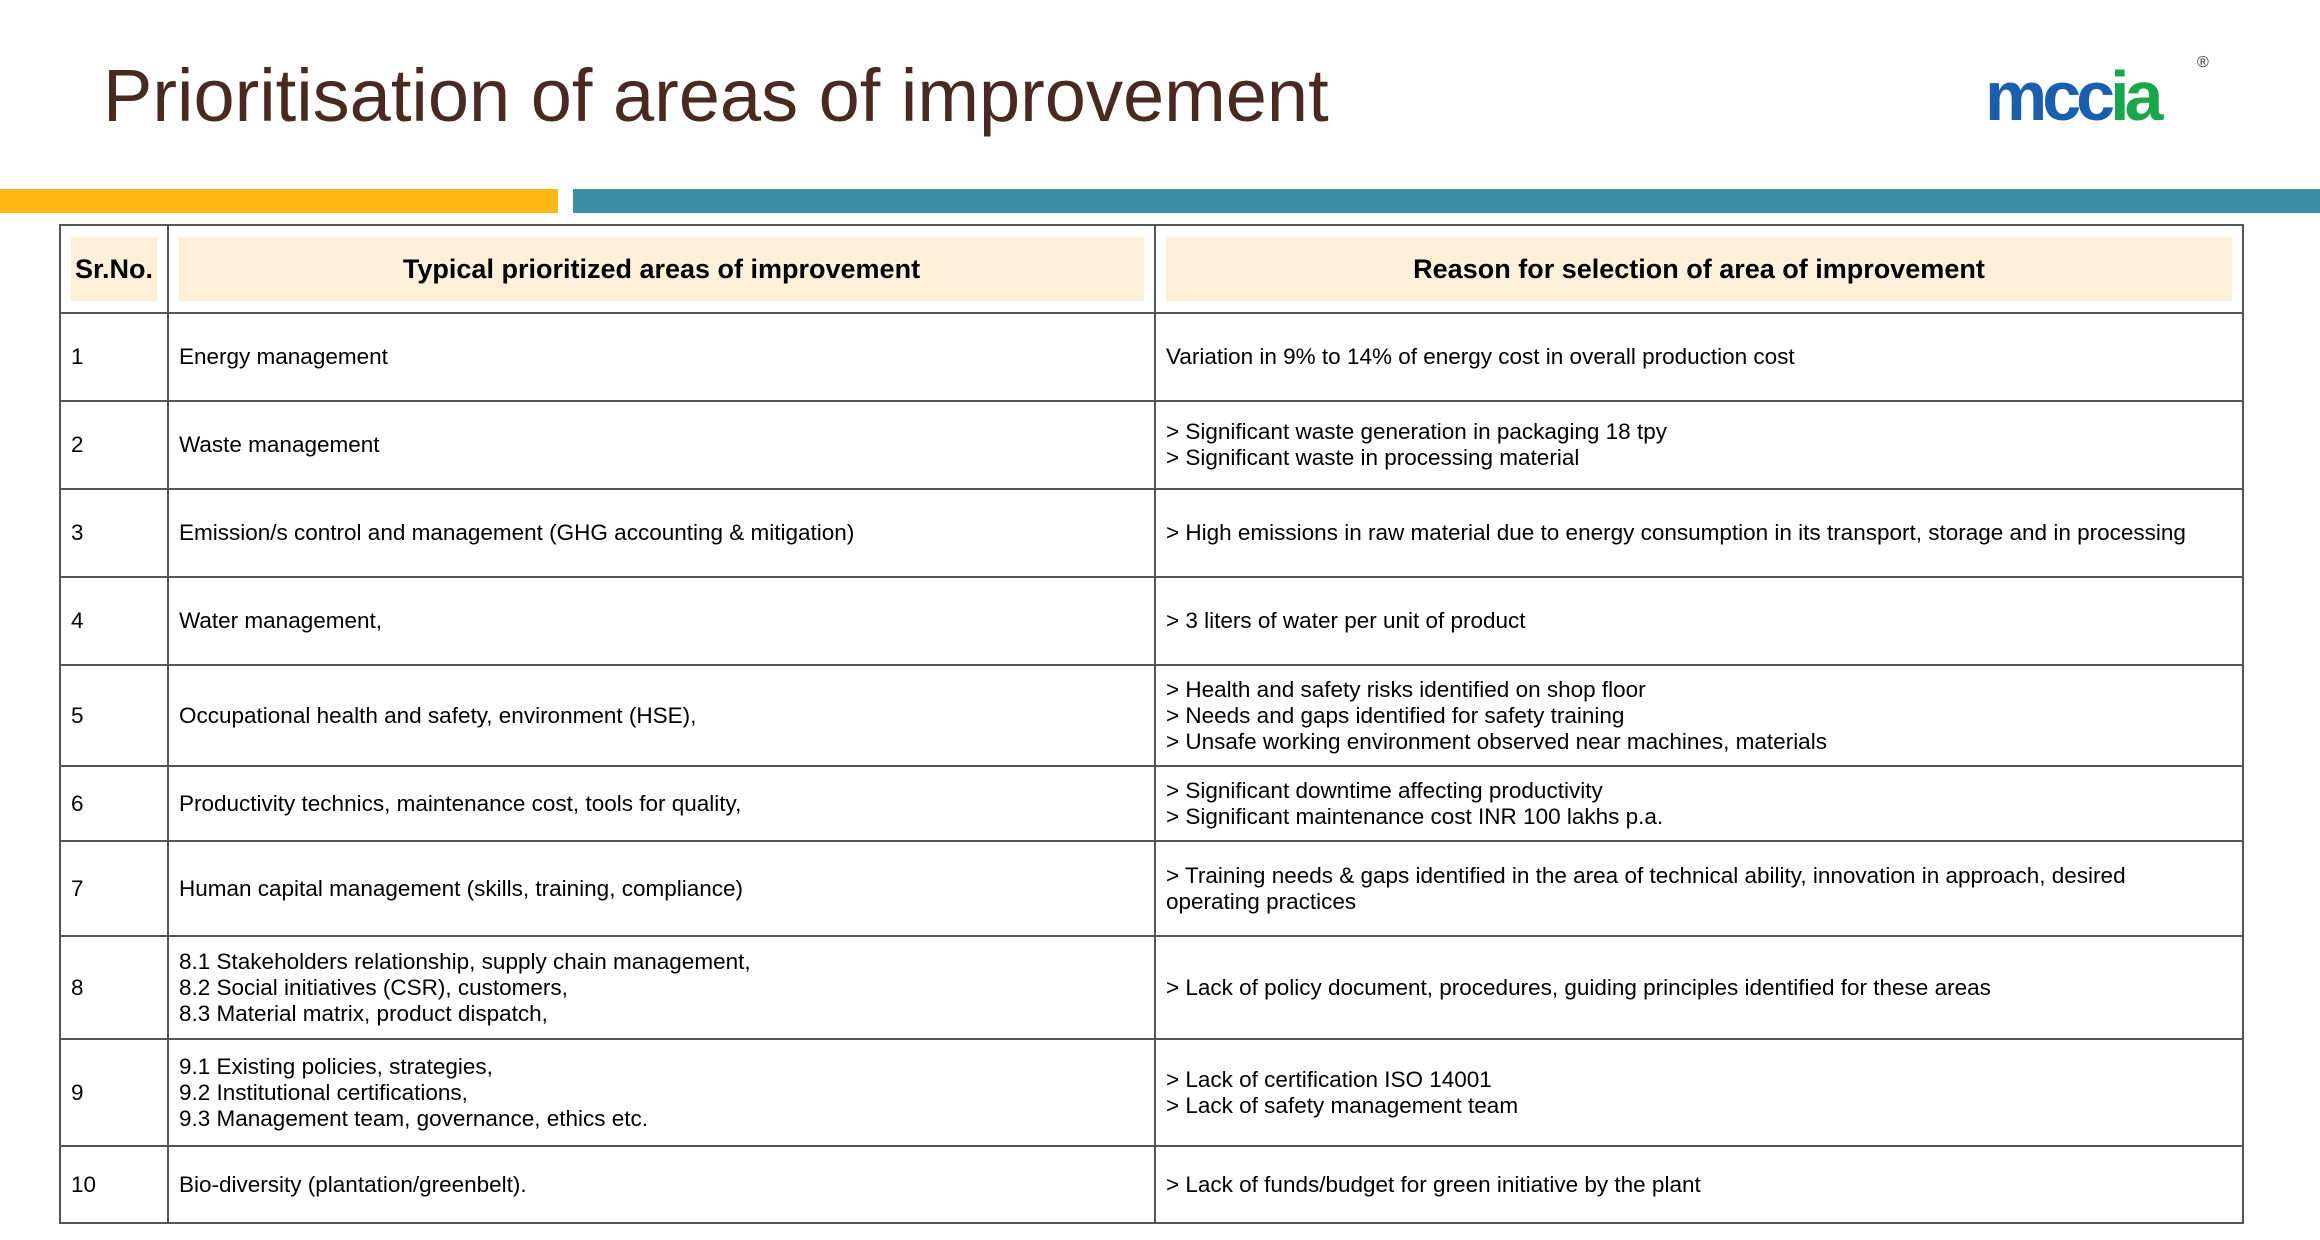 The image size is (2320, 1240). Describe the element at coordinates (114, 987) in the screenshot. I see `row-sr: 8` at that location.